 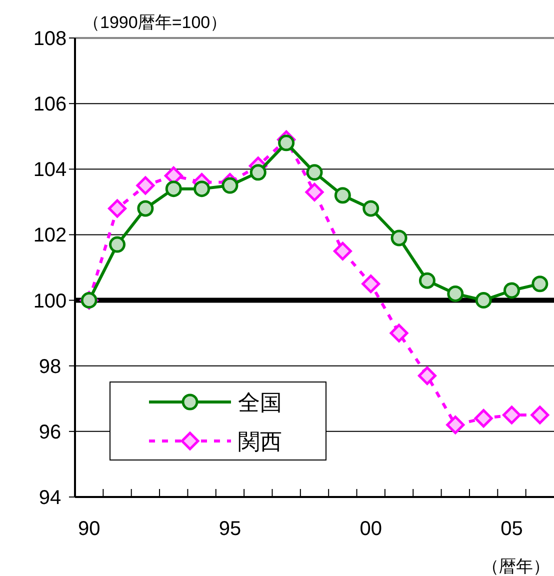 I want to click on x-tick-label: 95, so click(x=230, y=529).